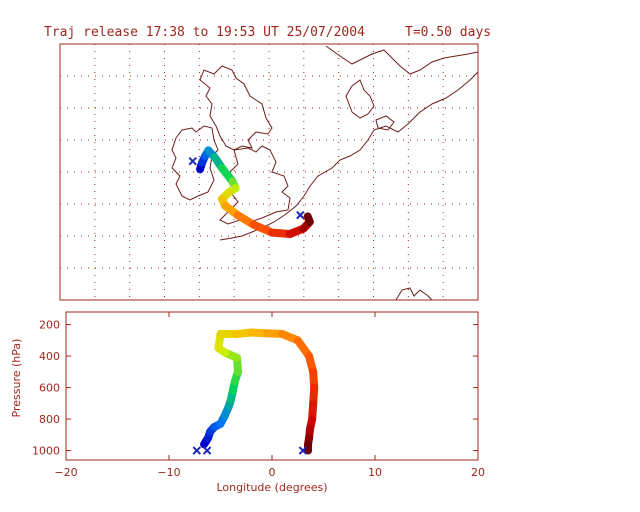 The height and width of the screenshot is (512, 640). What do you see at coordinates (49, 419) in the screenshot?
I see `y-tick-label: 800` at bounding box center [49, 419].